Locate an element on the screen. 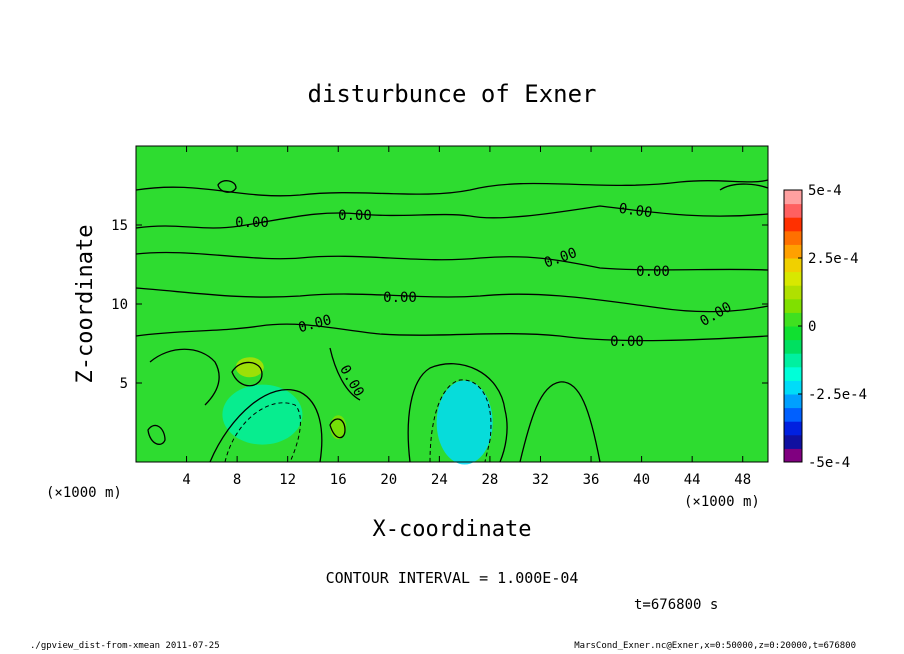 This screenshot has width=904, height=654. y-tick-label: 15 is located at coordinates (119, 226).